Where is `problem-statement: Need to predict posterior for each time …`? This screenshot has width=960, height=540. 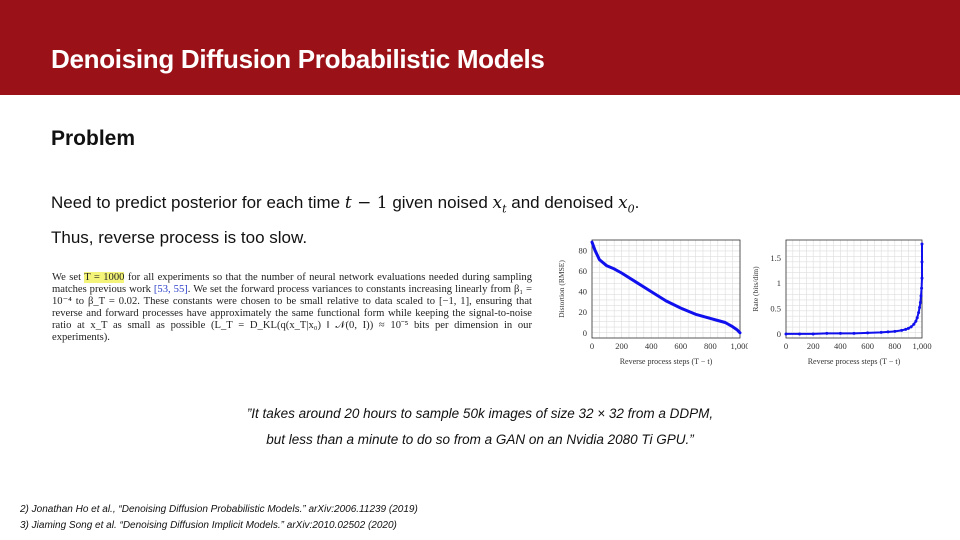 problem-statement: Need to predict posterior for each time … is located at coordinates (345, 204).